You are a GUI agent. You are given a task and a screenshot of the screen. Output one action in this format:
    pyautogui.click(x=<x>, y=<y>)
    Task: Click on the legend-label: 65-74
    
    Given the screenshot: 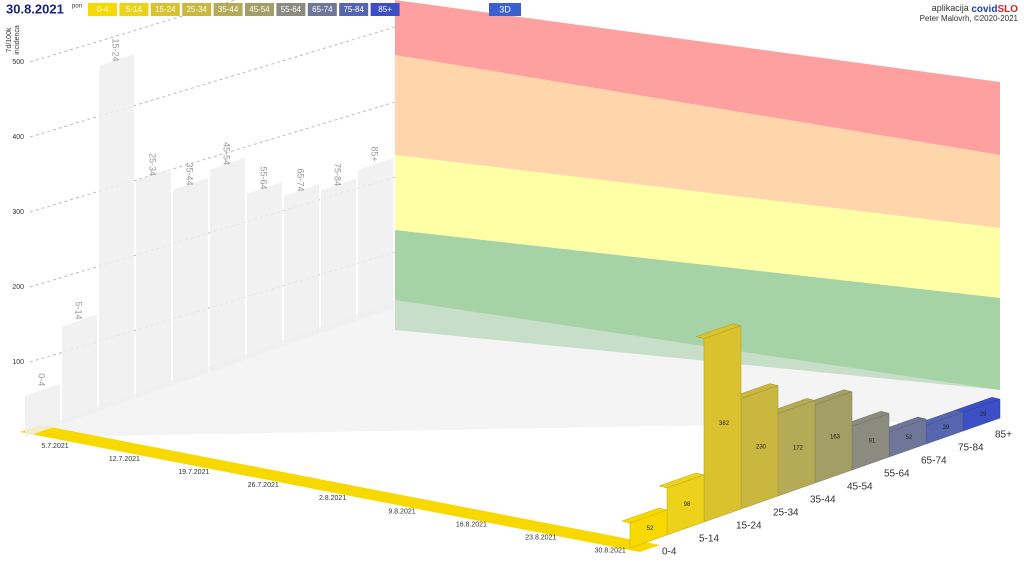 What is the action you would take?
    pyautogui.click(x=322, y=9)
    